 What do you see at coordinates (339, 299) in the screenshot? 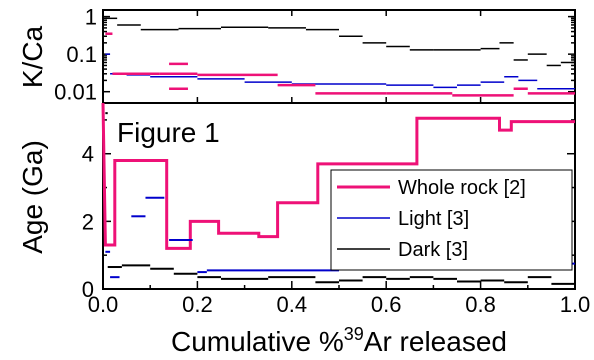
I see `age-xticks: 0.0 0.2 0.4 0.6 0.8 1.0` at bounding box center [339, 299].